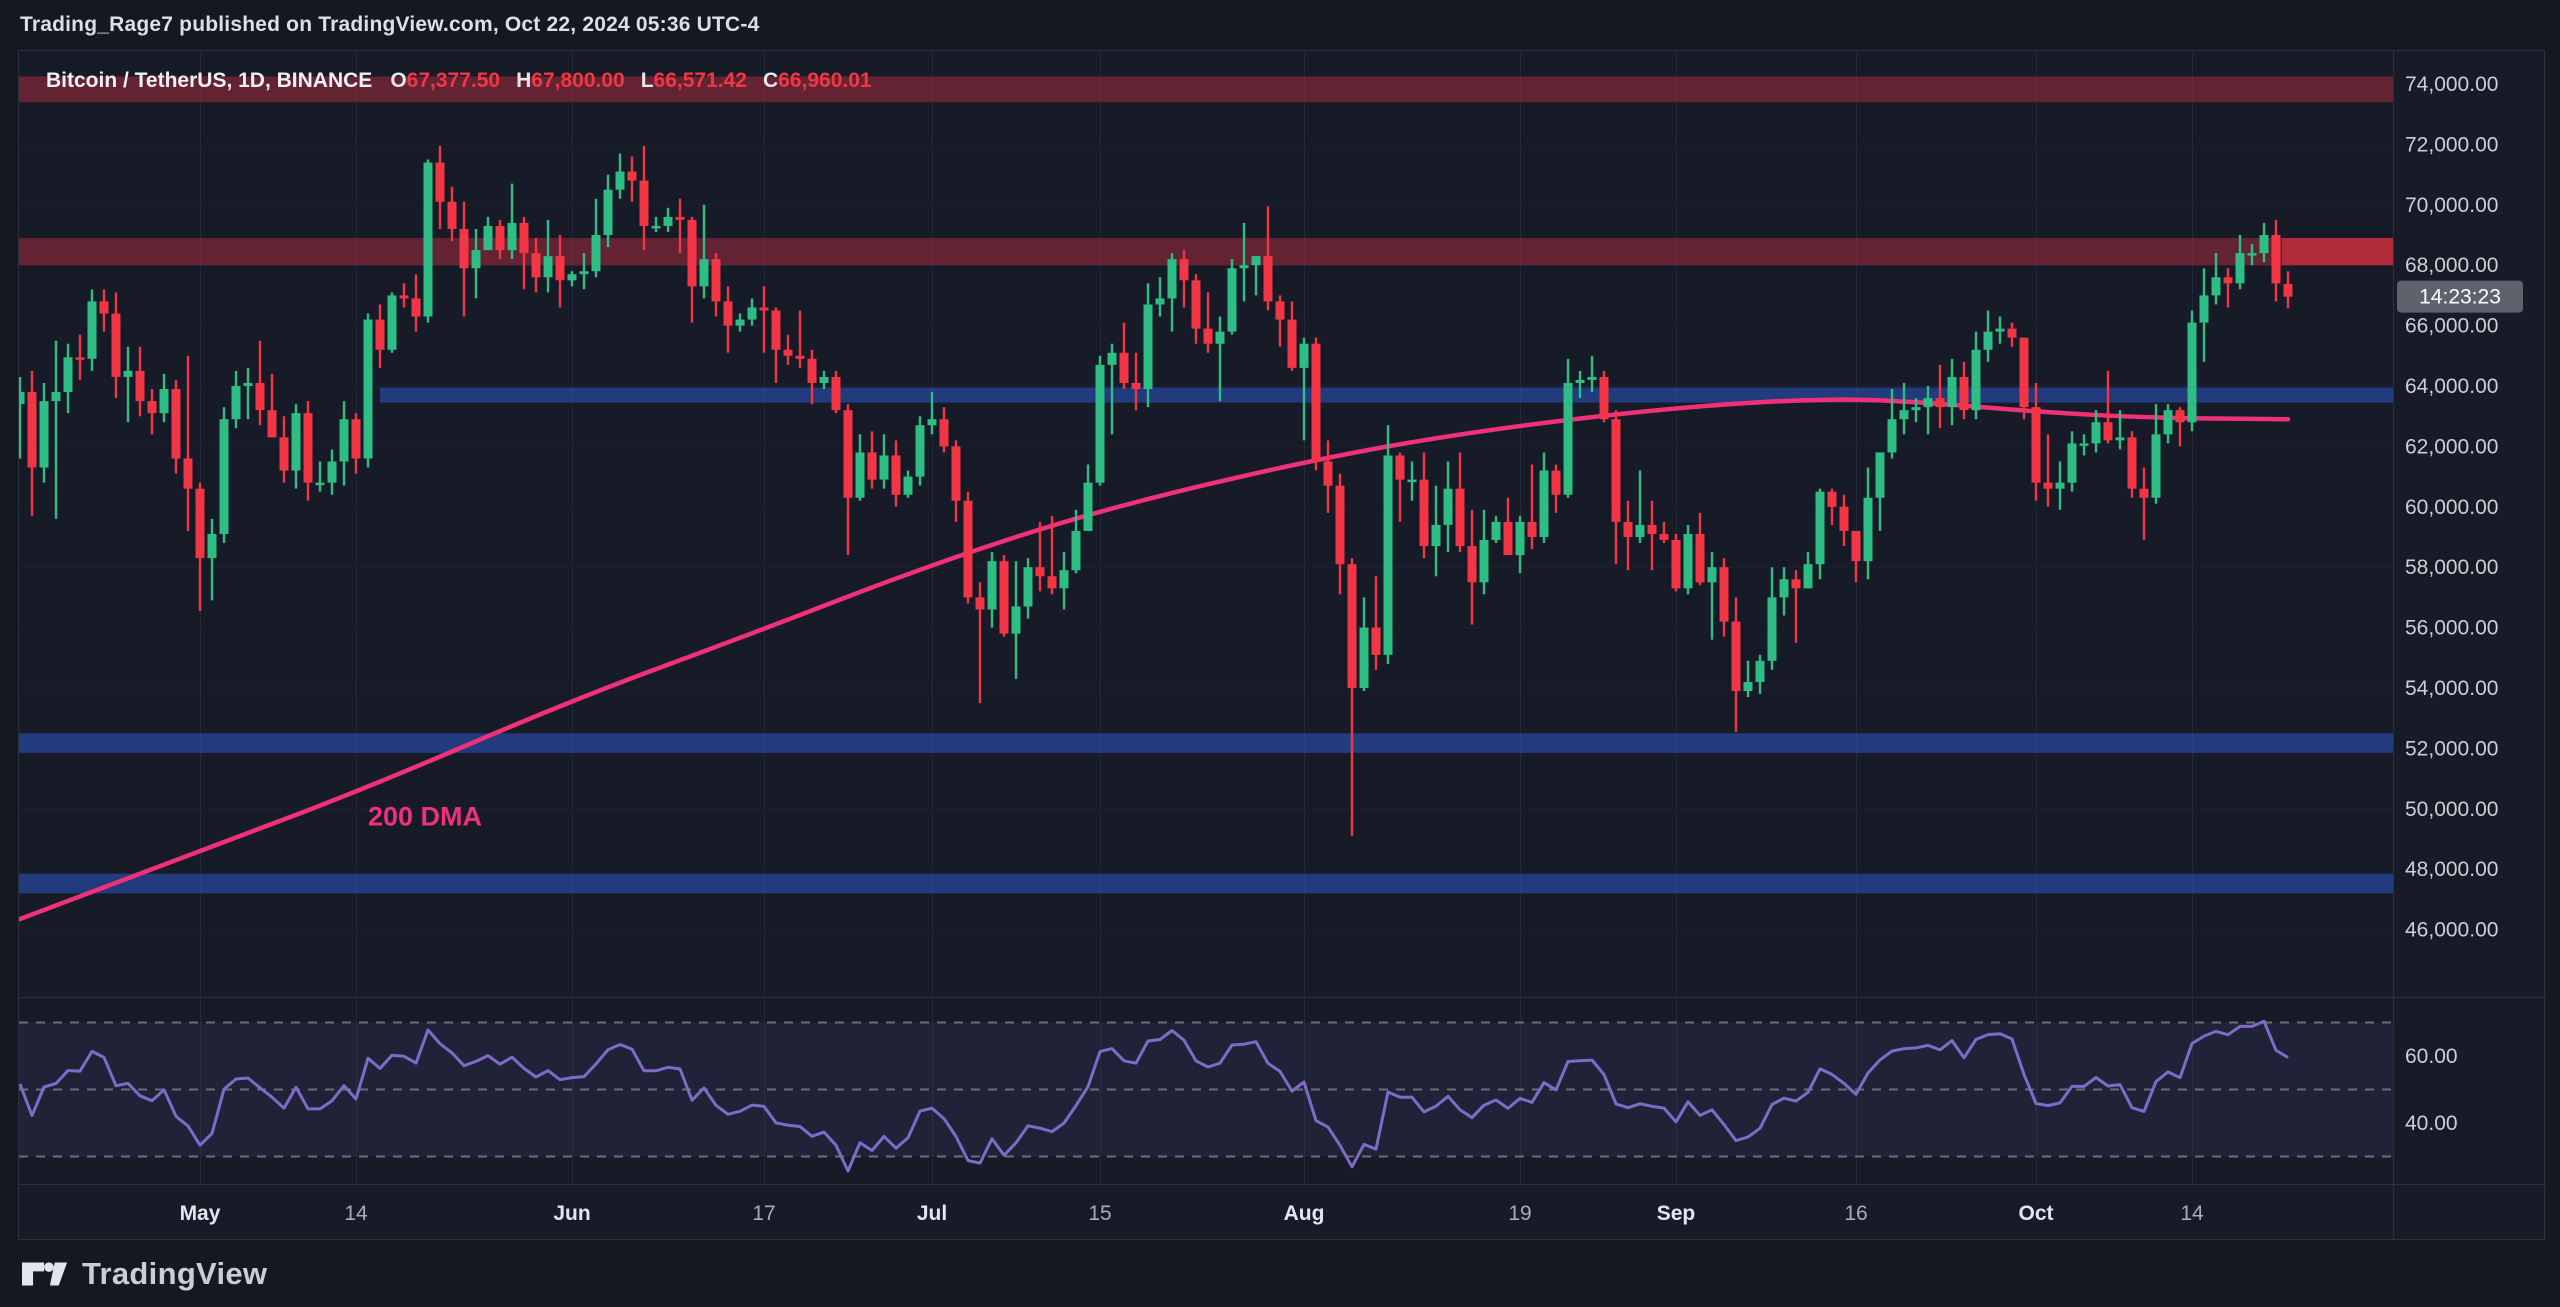 This screenshot has width=2560, height=1307. What do you see at coordinates (1192, 1213) in the screenshot?
I see `time-axis: May 14 Jun 17 Jul 15 Aug 19 Sep 16 Oct 14` at bounding box center [1192, 1213].